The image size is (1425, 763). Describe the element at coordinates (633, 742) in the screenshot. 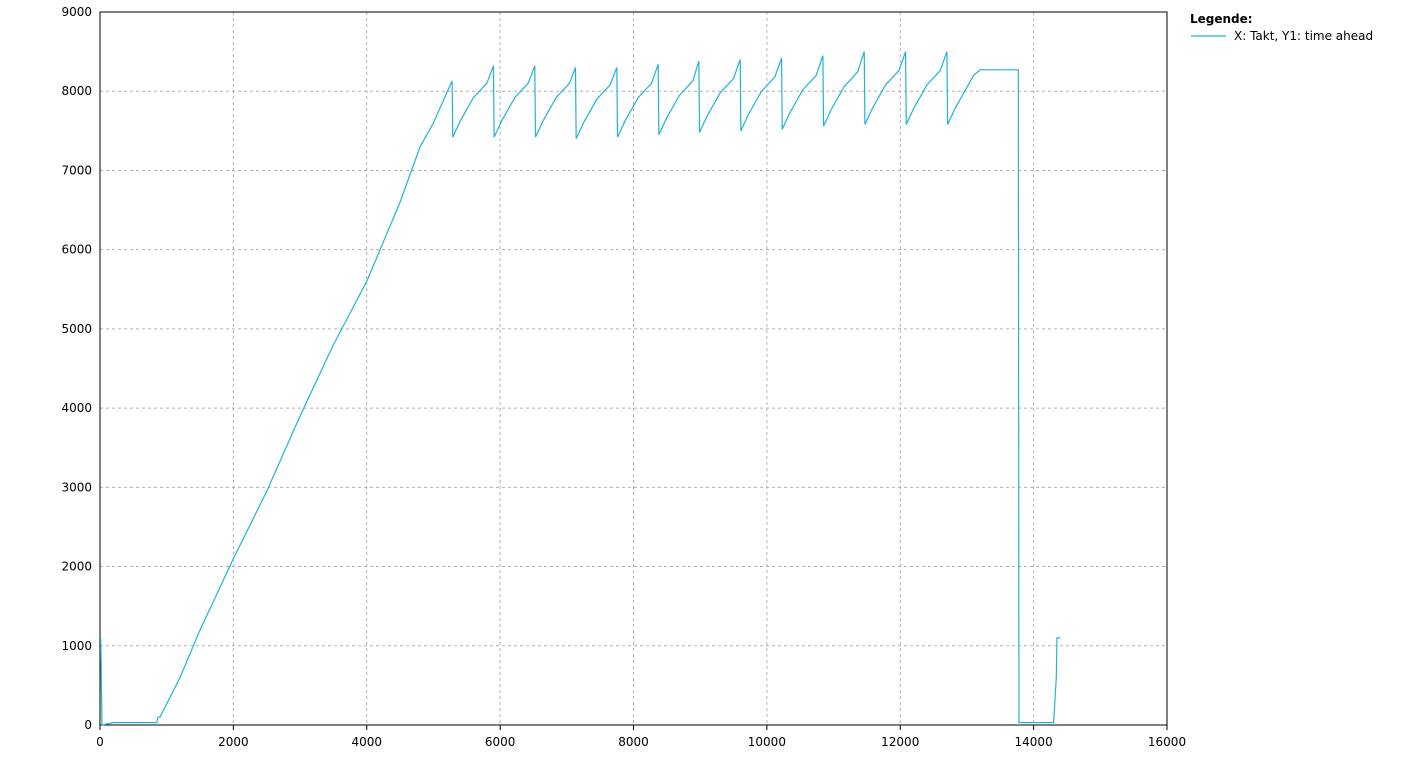

I see `x-tick-label: 8000` at that location.